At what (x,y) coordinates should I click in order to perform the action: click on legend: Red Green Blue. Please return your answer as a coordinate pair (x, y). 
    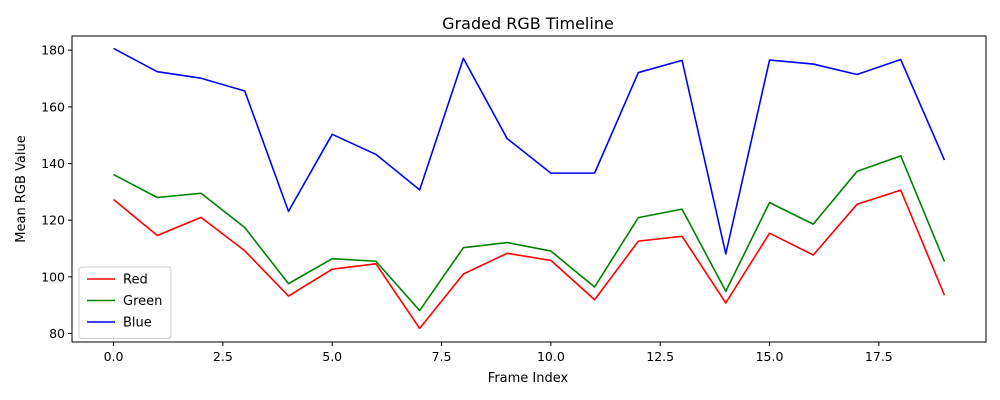
    Looking at the image, I should click on (125, 302).